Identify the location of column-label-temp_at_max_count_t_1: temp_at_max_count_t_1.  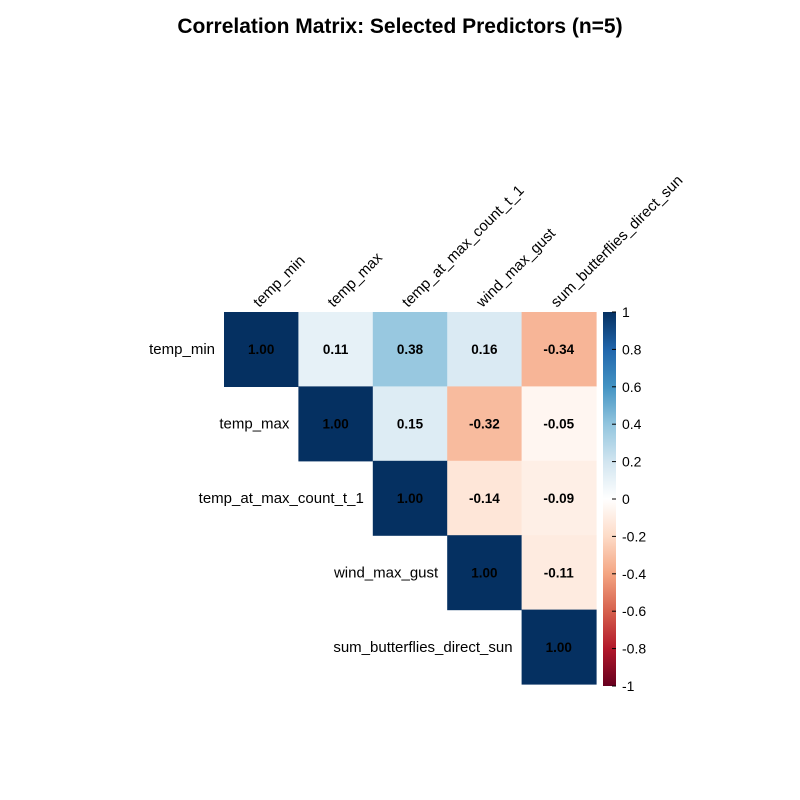
(463, 246).